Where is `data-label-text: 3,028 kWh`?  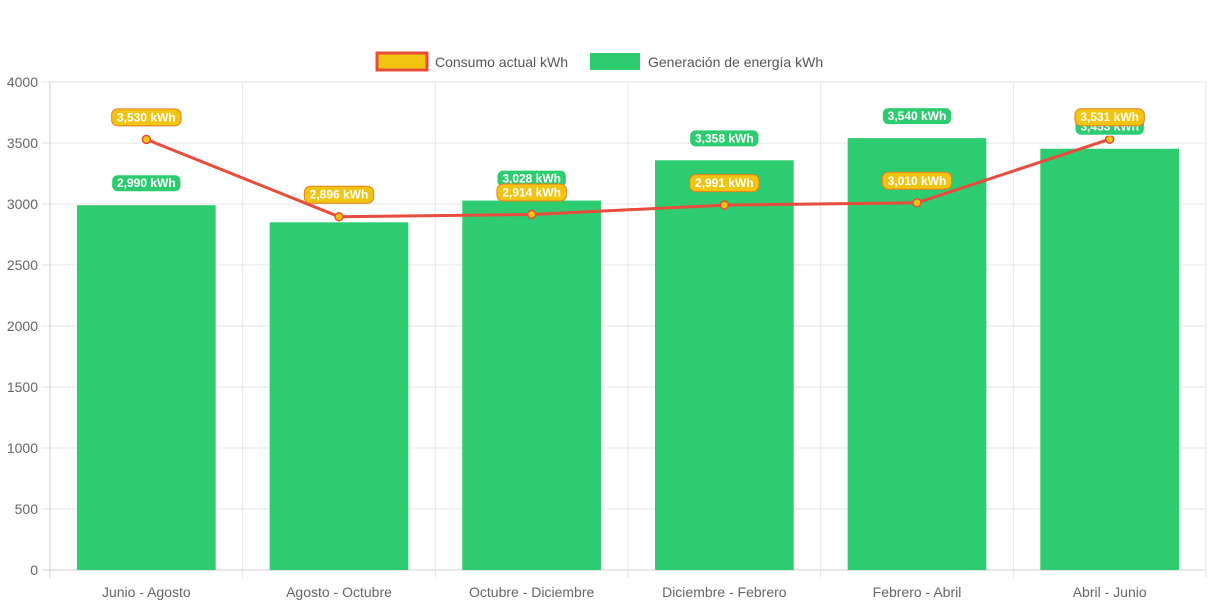 data-label-text: 3,028 kWh is located at coordinates (531, 179).